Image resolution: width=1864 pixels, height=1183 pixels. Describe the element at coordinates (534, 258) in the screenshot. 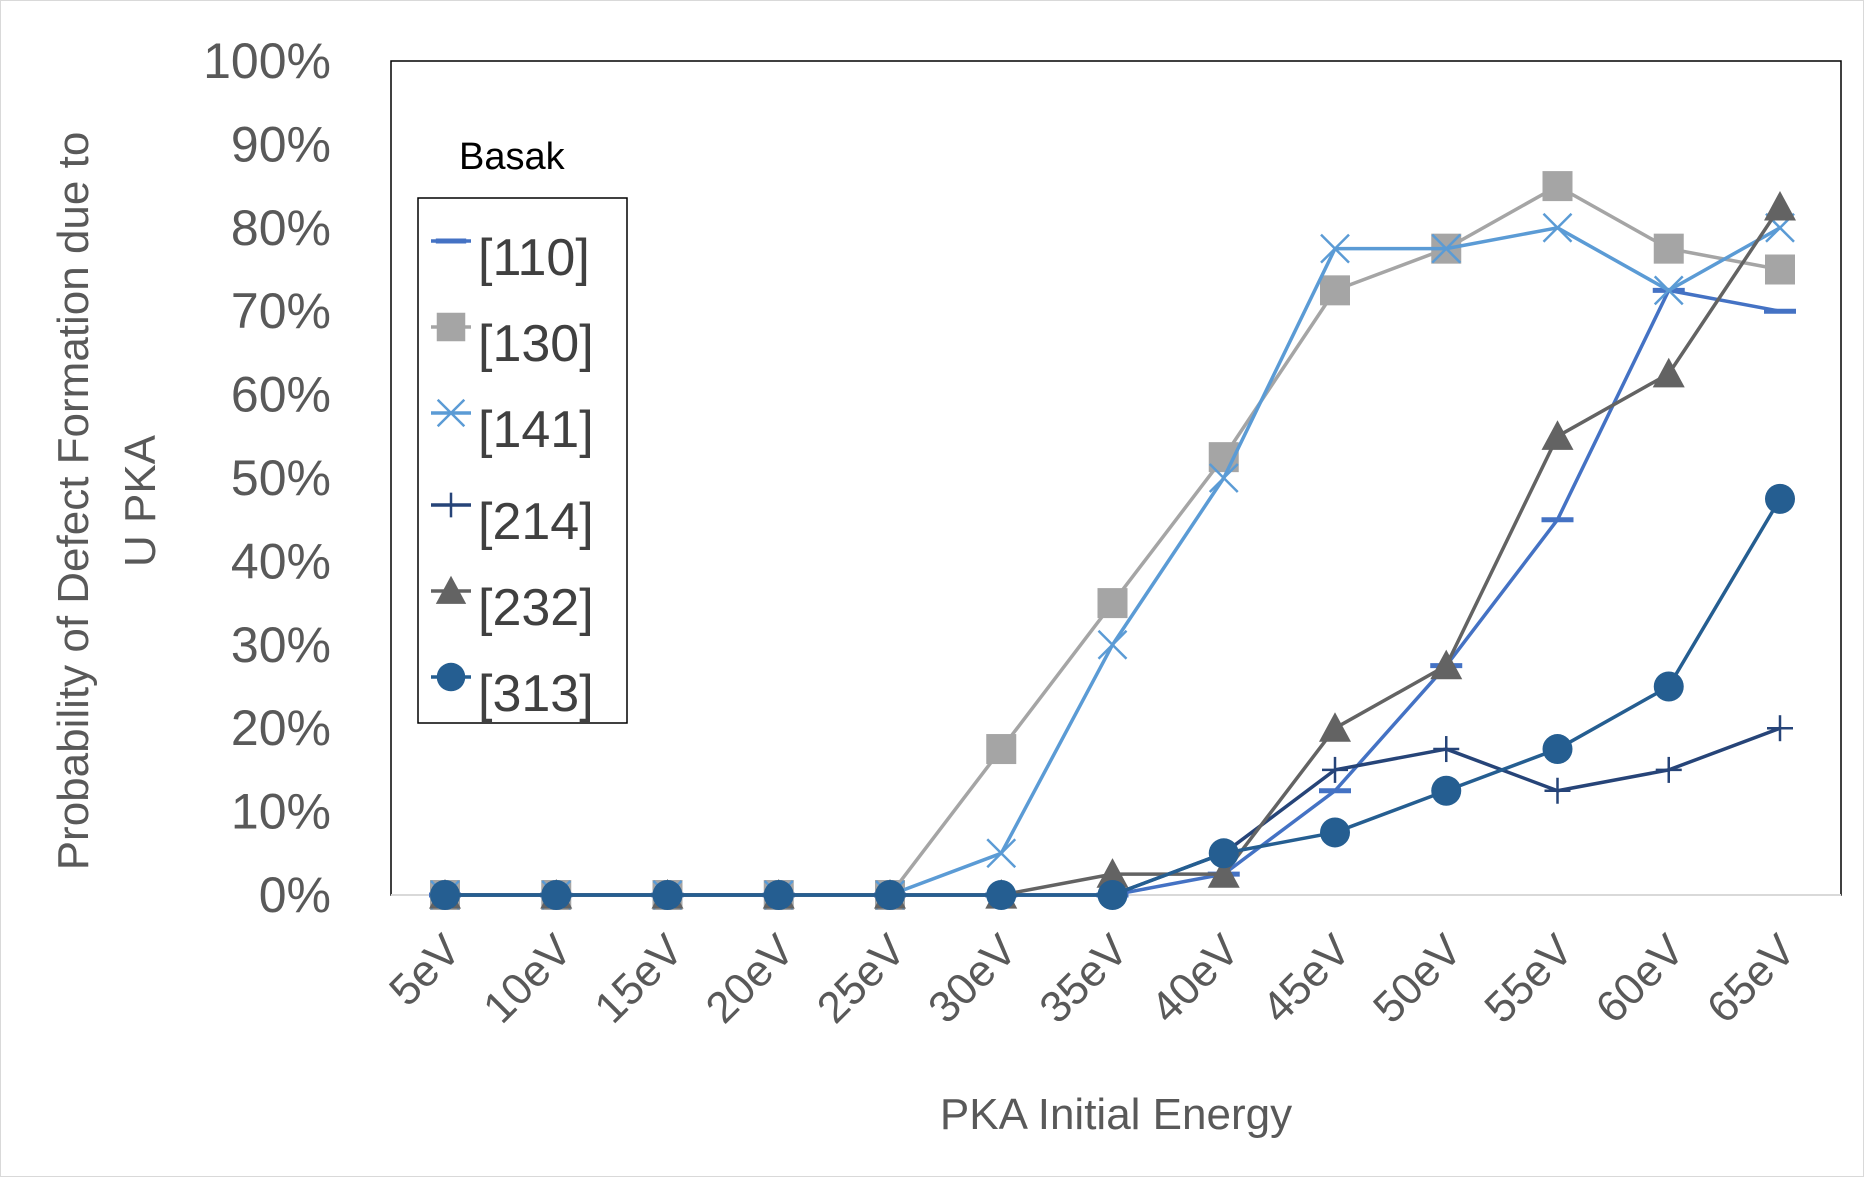

I see `legend-label: [110]` at that location.